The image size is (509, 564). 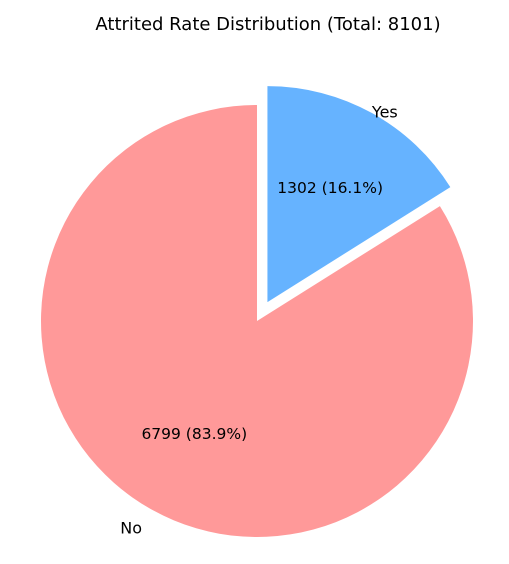 I want to click on slice-value-label-yes: 1302 (16.1%), so click(x=330, y=188).